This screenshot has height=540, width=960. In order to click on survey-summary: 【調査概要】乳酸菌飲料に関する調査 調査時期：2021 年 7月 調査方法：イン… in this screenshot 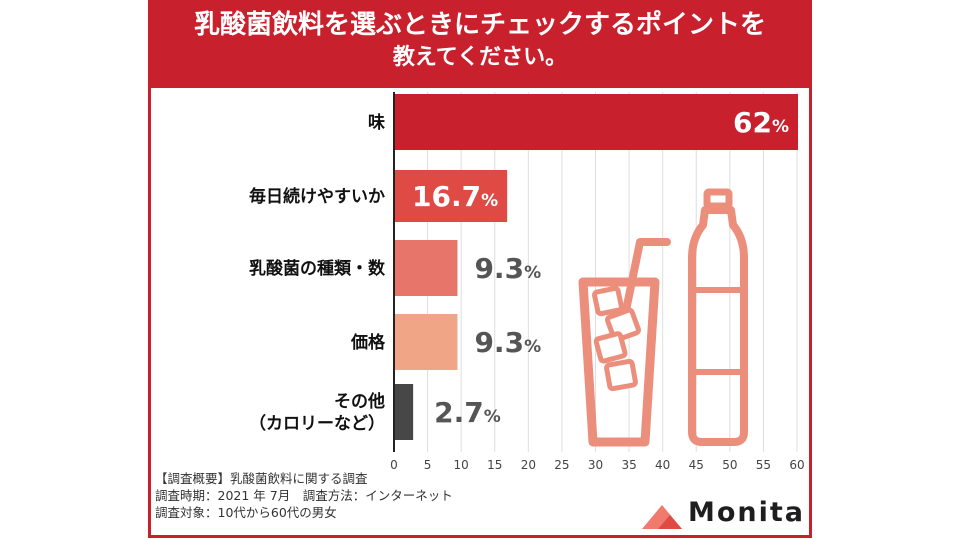, I will do `click(304, 495)`.